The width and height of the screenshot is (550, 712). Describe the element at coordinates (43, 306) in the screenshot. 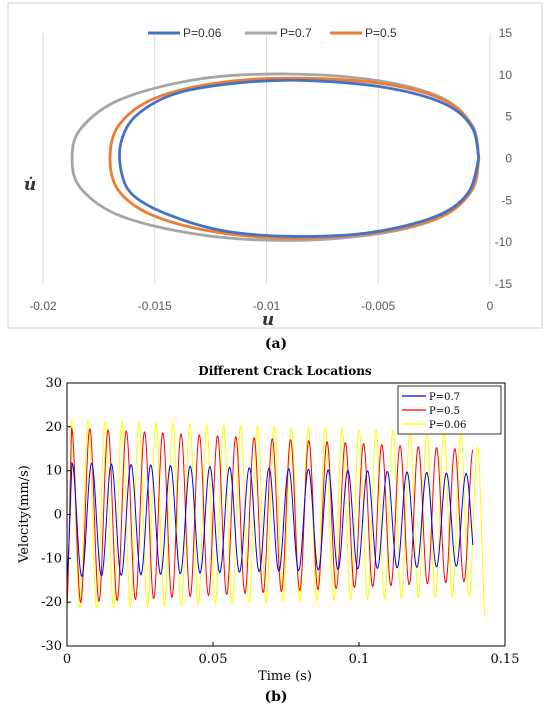

I see `panel-a-x-tick-label: -0.02` at that location.